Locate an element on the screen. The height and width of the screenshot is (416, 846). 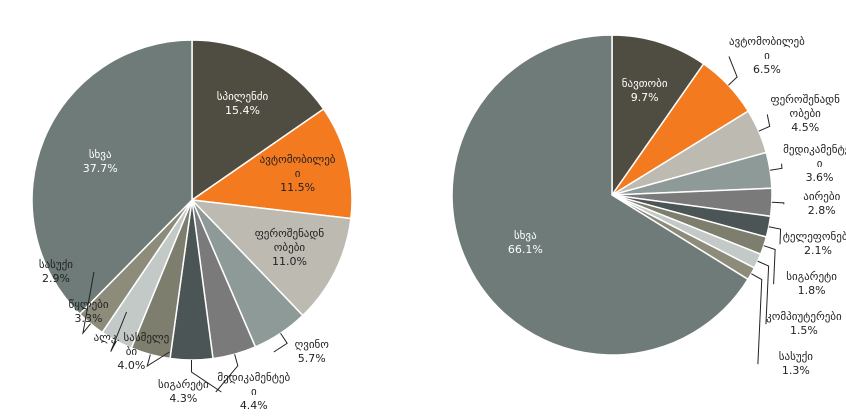
slice-label: ალკ. სასმელები 4.0% is located at coordinates (131, 352).